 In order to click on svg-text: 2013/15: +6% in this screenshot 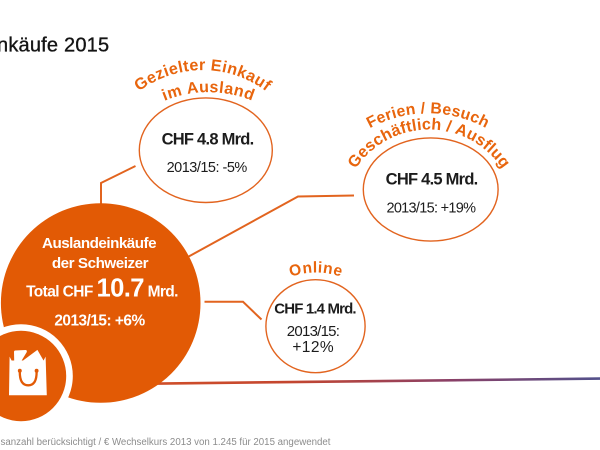, I will do `click(99, 321)`.